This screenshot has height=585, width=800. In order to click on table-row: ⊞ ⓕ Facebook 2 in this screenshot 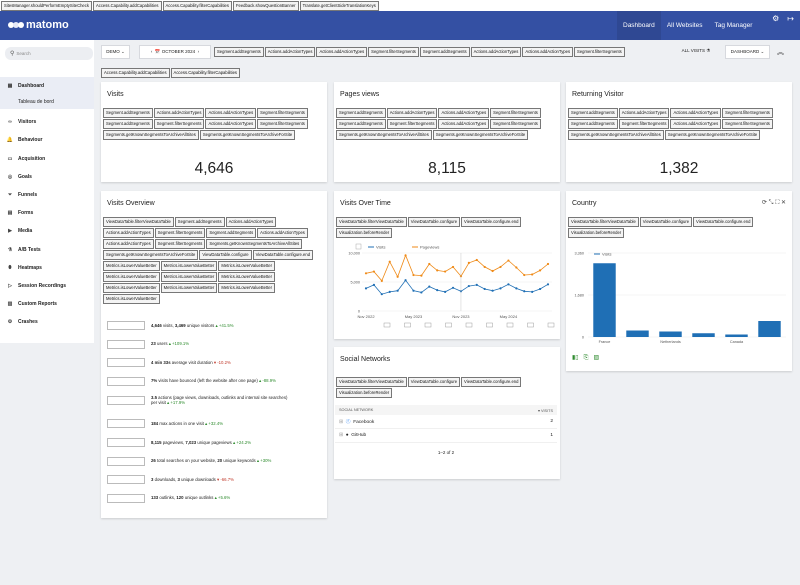, I will do `click(446, 422)`.